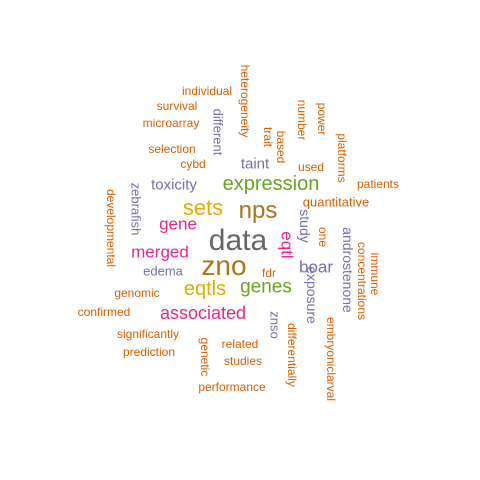 The height and width of the screenshot is (480, 480). Describe the element at coordinates (218, 132) in the screenshot. I see `word-different: different` at that location.